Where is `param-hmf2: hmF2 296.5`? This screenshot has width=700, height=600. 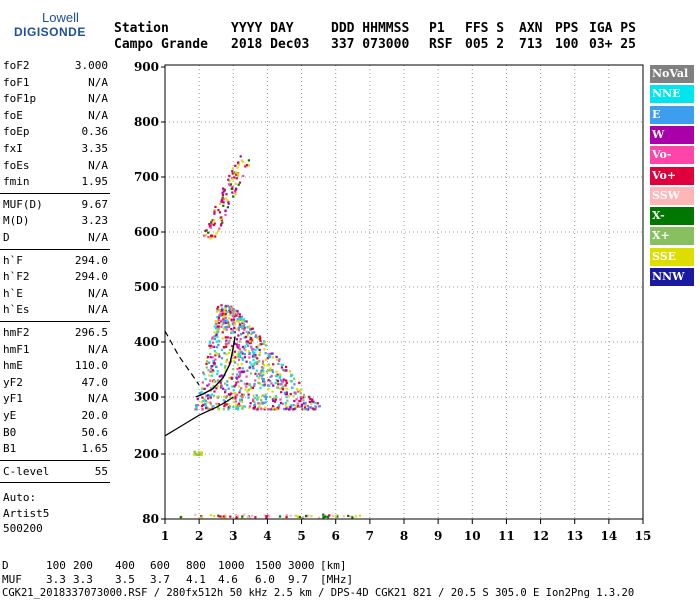 param-hmf2: hmF2 296.5 is located at coordinates (55, 333).